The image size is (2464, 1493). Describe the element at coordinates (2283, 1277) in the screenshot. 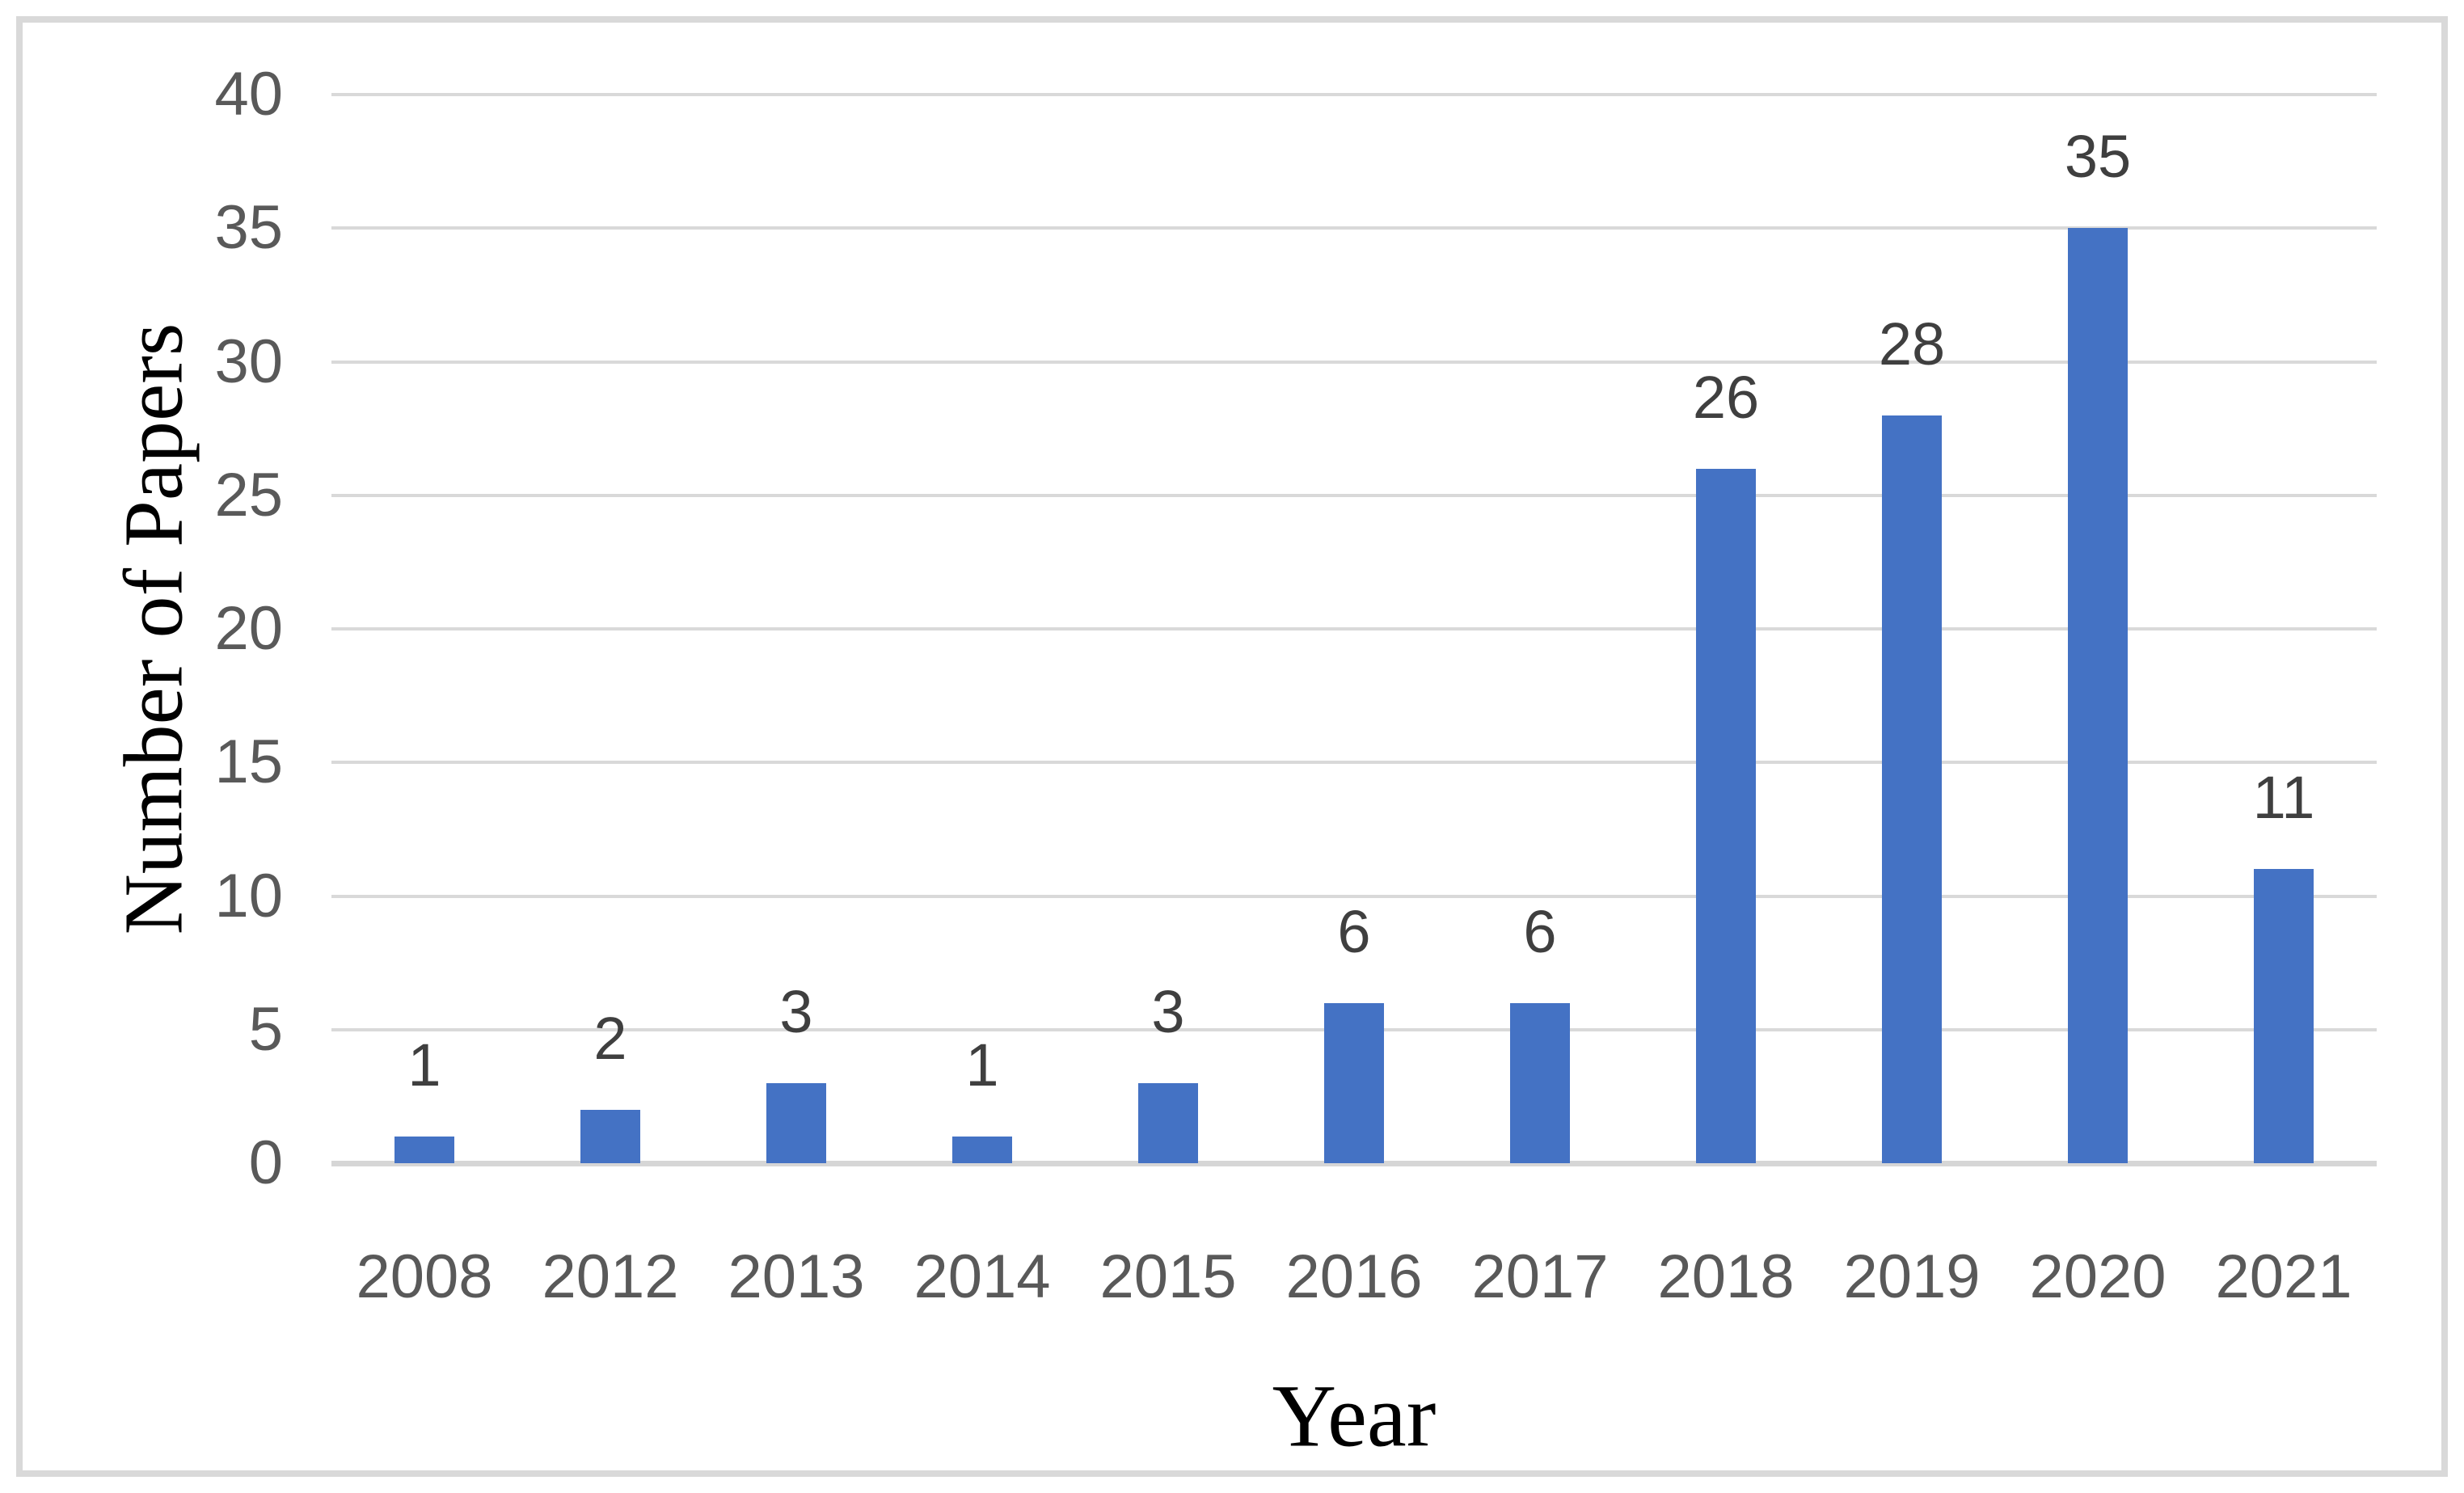

I see `x-tick-label-2021: 2021` at that location.